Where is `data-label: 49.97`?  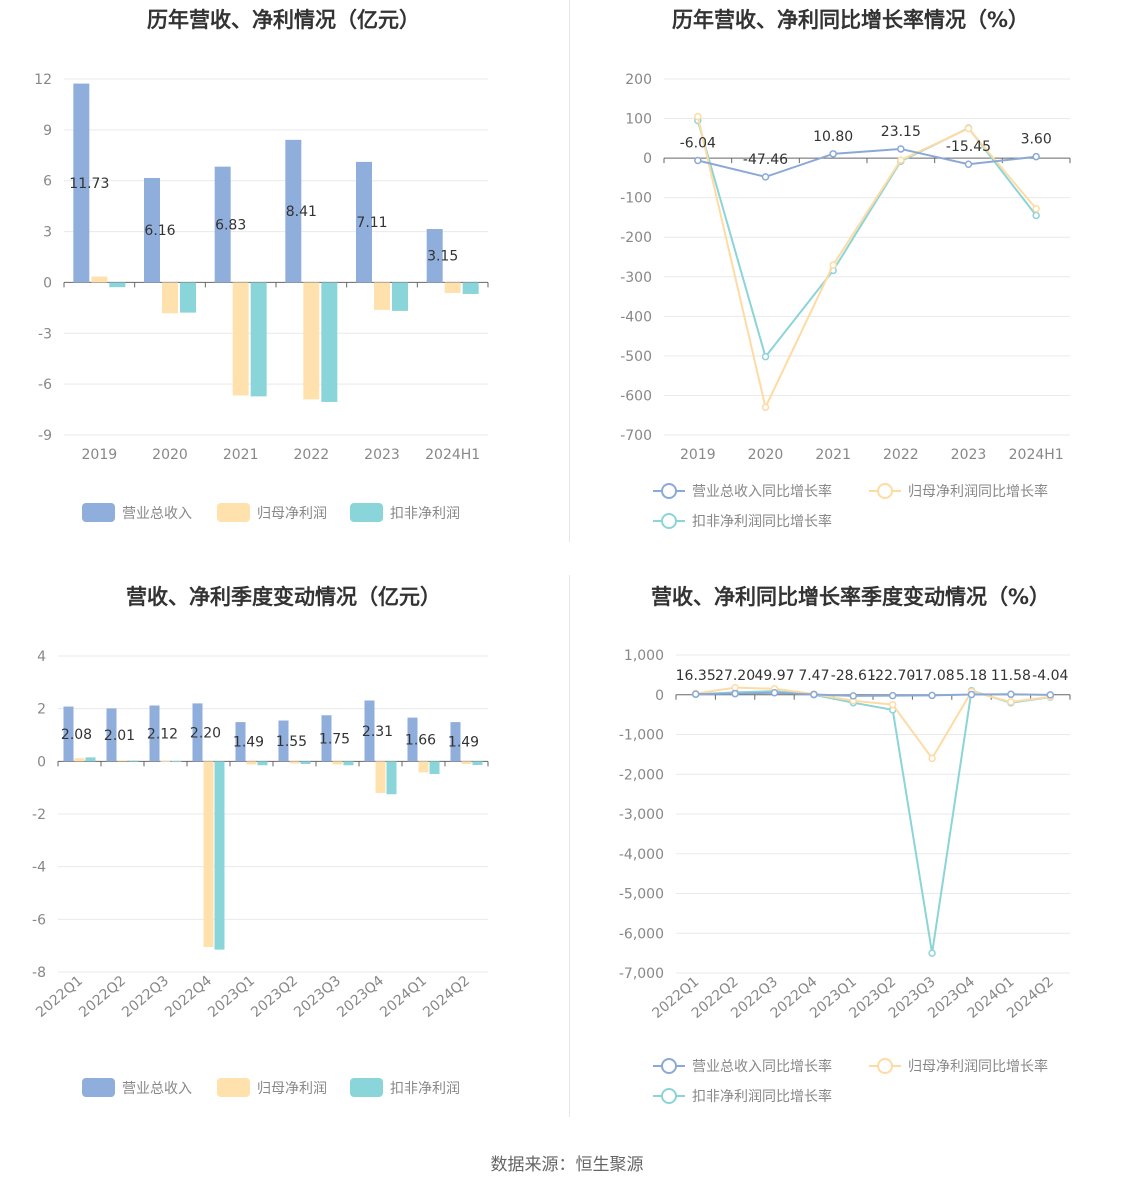 data-label: 49.97 is located at coordinates (774, 676).